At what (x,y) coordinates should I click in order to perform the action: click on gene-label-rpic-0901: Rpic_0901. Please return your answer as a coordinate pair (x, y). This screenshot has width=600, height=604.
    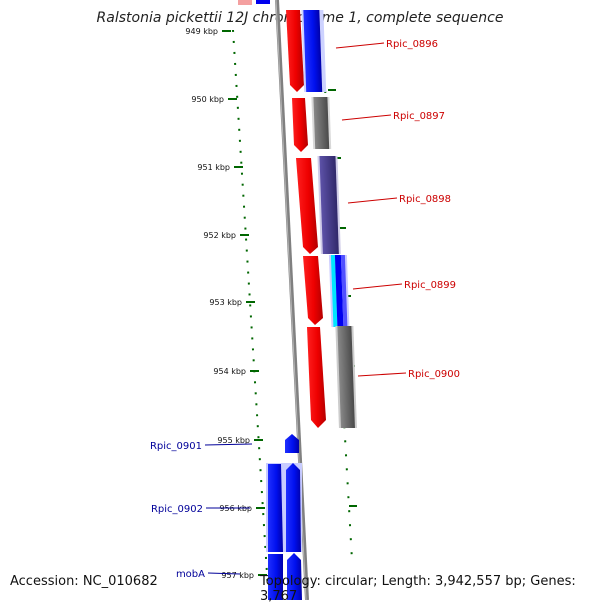
    Looking at the image, I should click on (176, 446).